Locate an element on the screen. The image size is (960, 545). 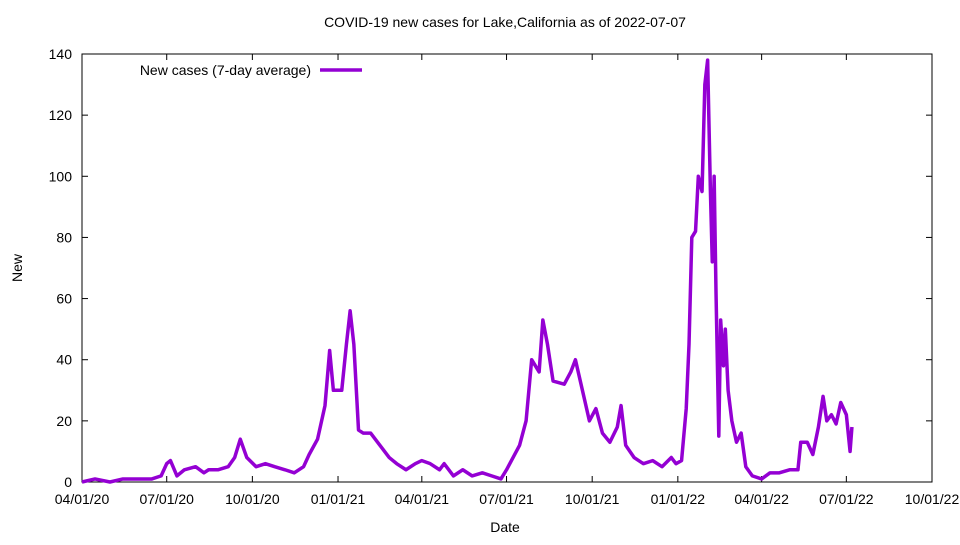
y-tick-label: 120 is located at coordinates (61, 115).